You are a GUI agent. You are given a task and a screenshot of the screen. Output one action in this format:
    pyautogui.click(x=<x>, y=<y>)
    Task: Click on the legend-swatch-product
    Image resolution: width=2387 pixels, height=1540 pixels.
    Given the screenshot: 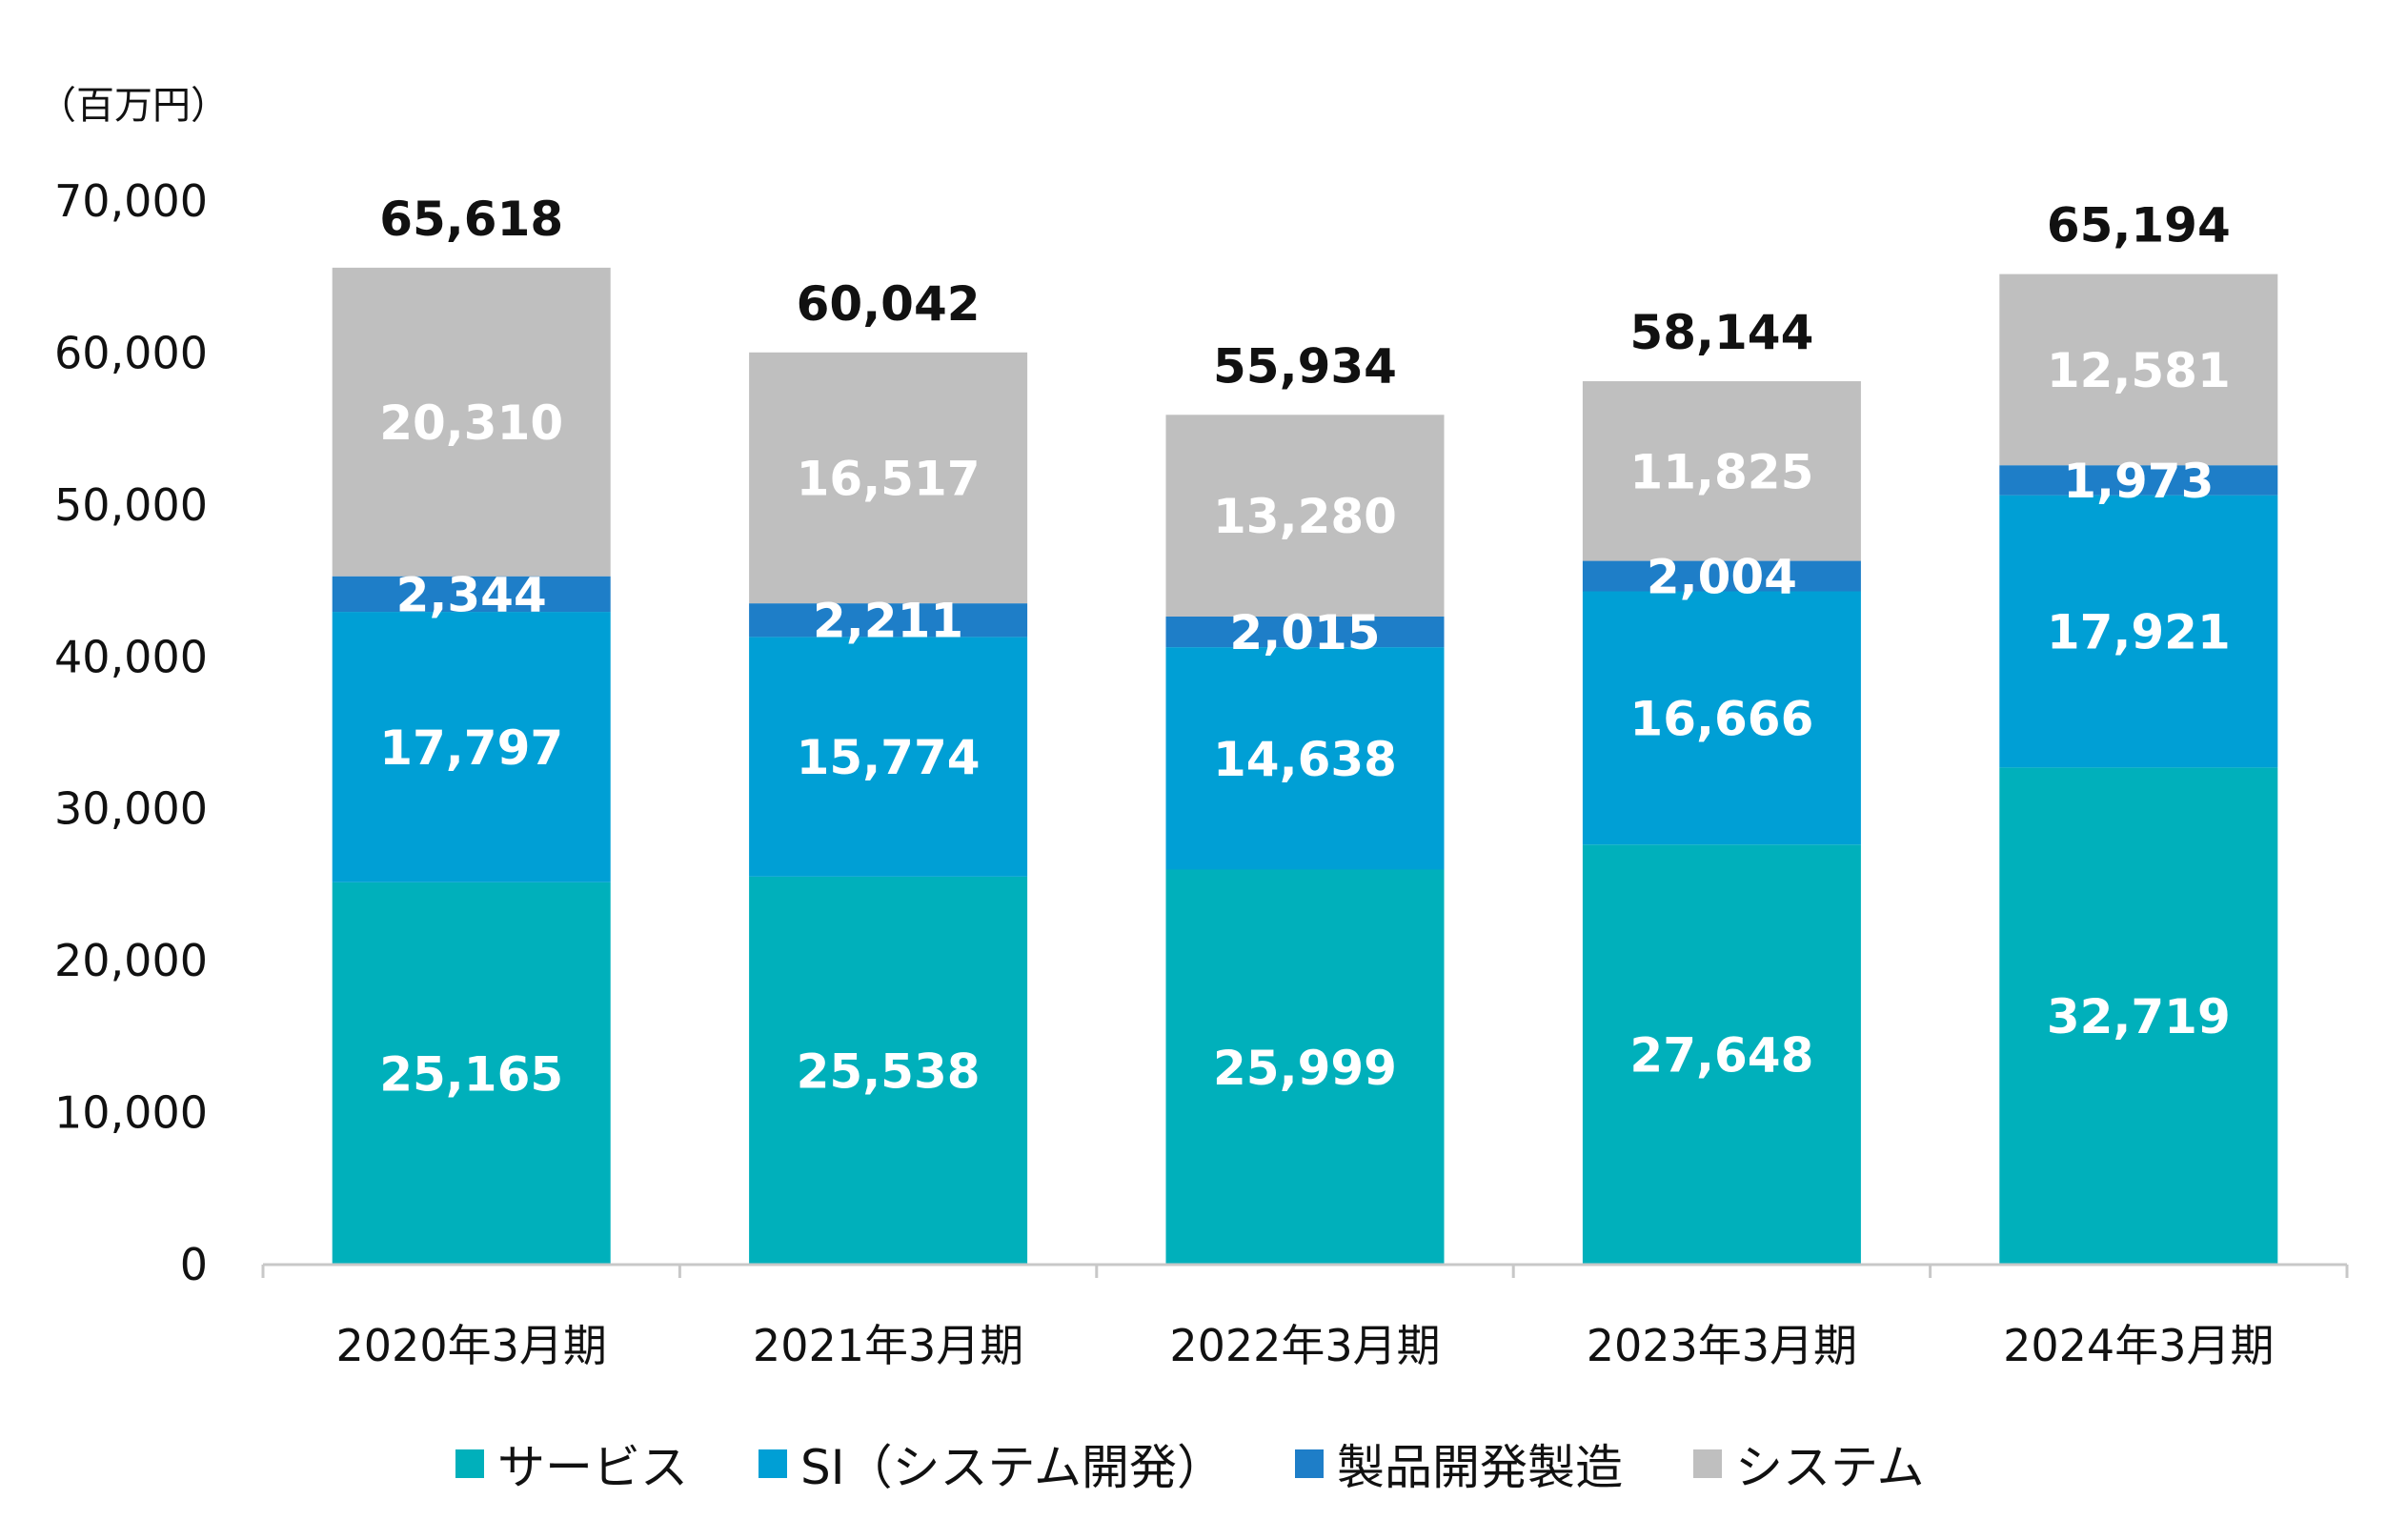 What is the action you would take?
    pyautogui.click(x=1309, y=1463)
    